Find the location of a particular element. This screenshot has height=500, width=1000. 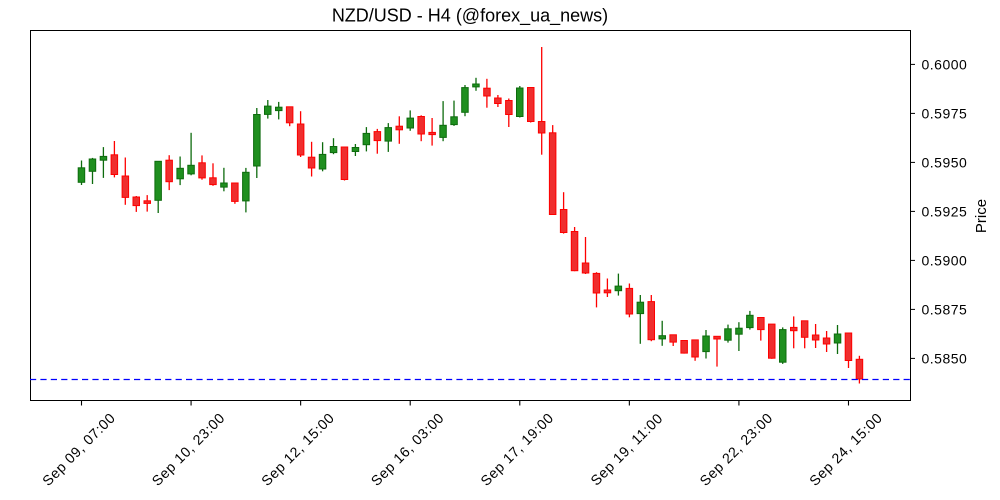

svg-text: 0.5900 is located at coordinates (945, 261).